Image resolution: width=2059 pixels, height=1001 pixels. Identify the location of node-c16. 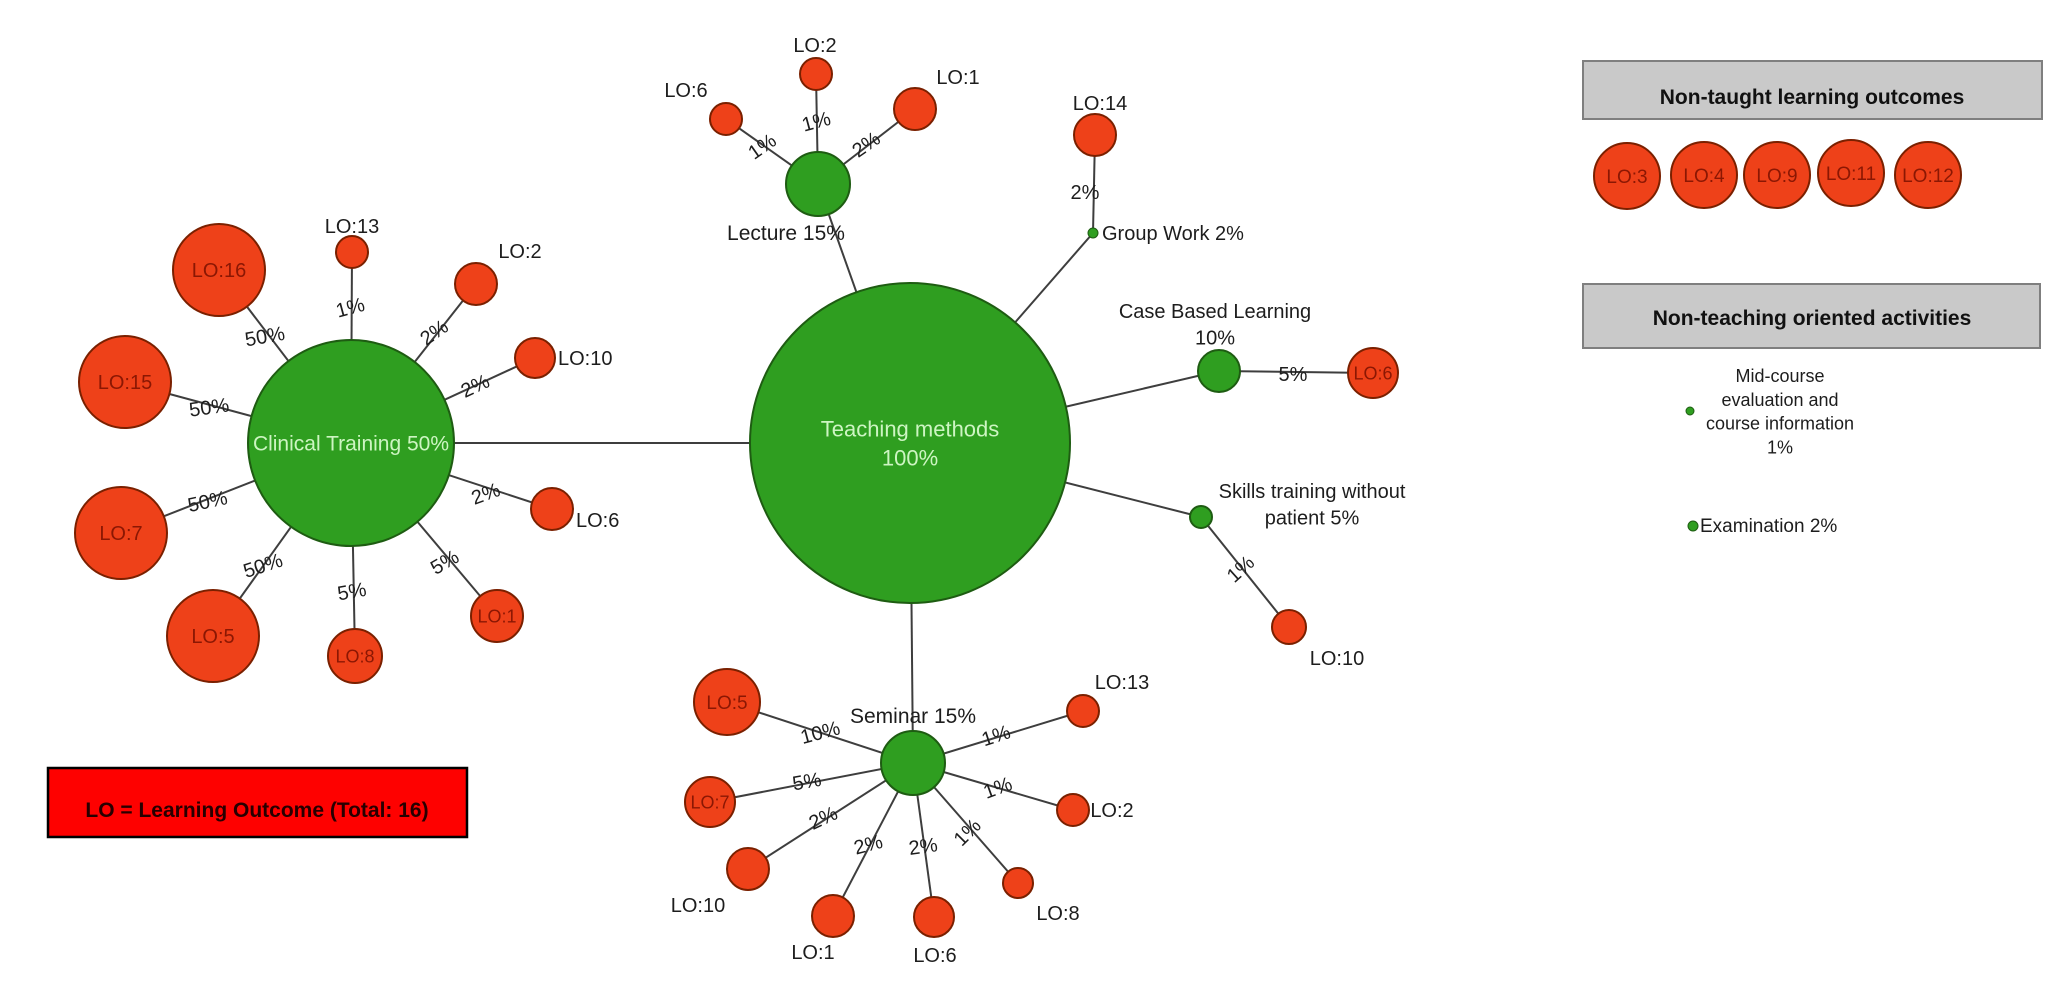
(219, 270).